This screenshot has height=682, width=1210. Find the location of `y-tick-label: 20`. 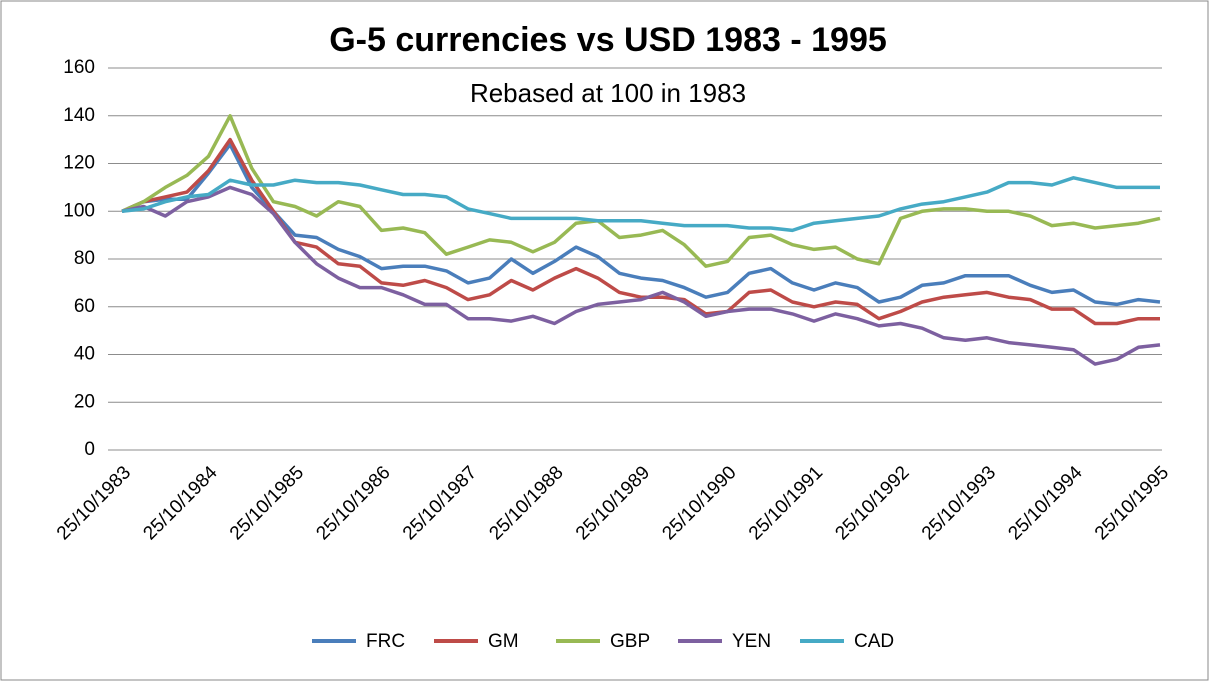

y-tick-label: 20 is located at coordinates (84, 401).